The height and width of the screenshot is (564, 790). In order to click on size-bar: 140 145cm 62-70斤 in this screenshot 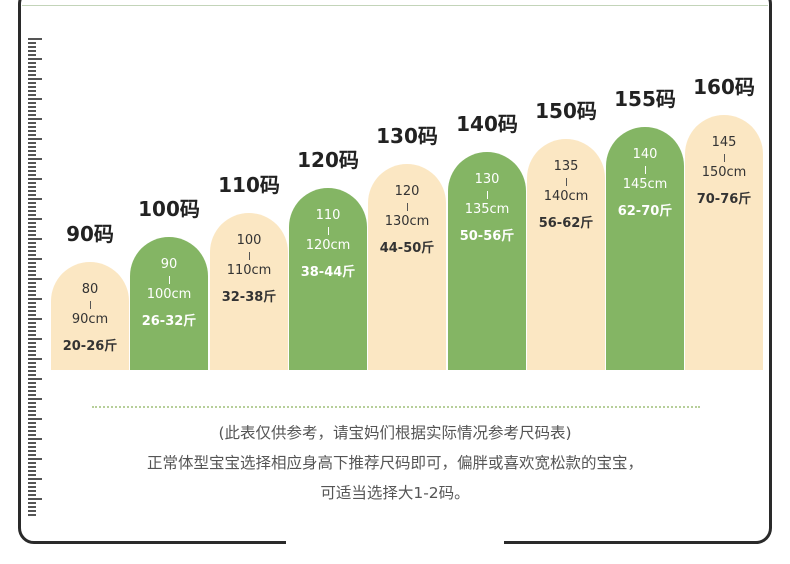, I will do `click(645, 248)`.